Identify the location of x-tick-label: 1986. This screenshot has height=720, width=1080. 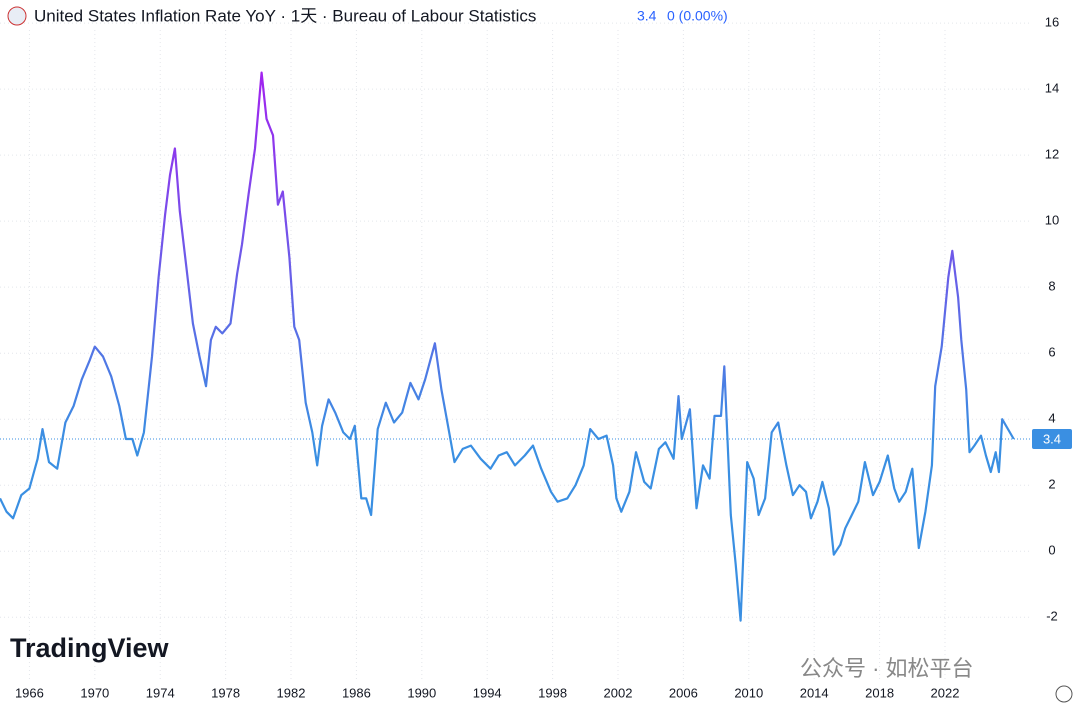
(356, 692).